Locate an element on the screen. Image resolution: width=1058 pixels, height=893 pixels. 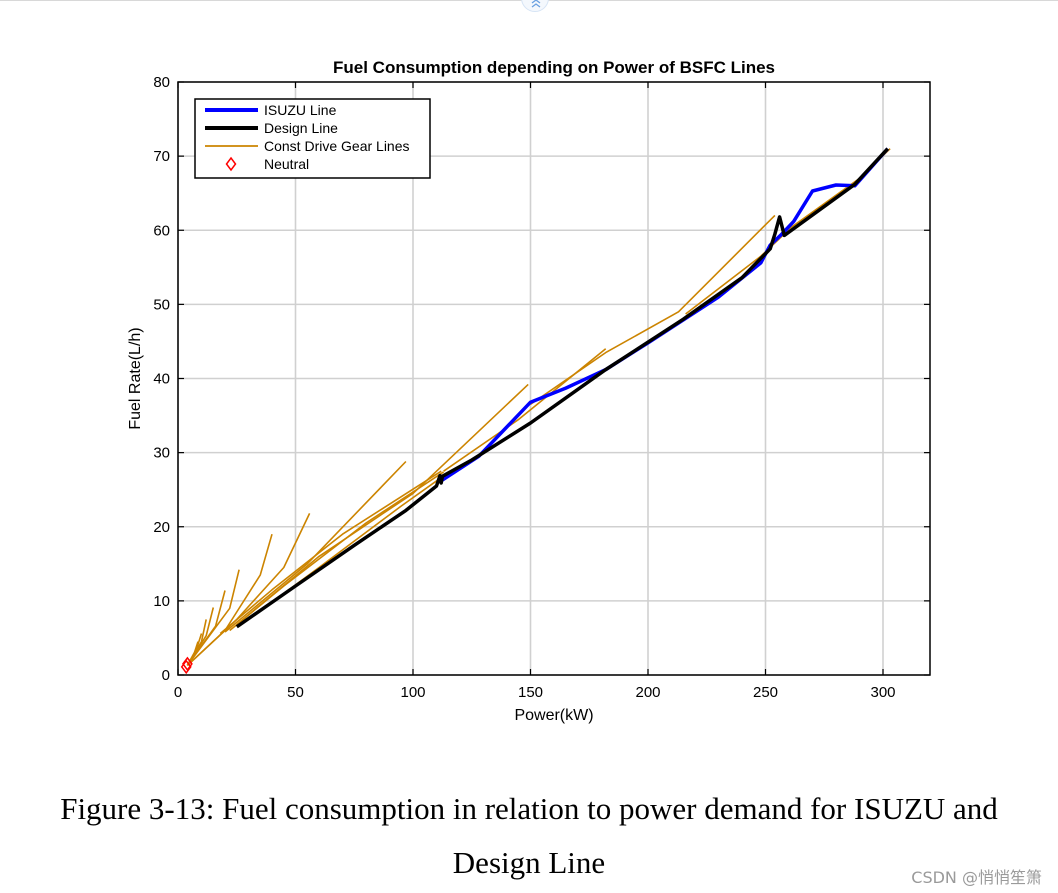
x-tick-label: 250 is located at coordinates (765, 692).